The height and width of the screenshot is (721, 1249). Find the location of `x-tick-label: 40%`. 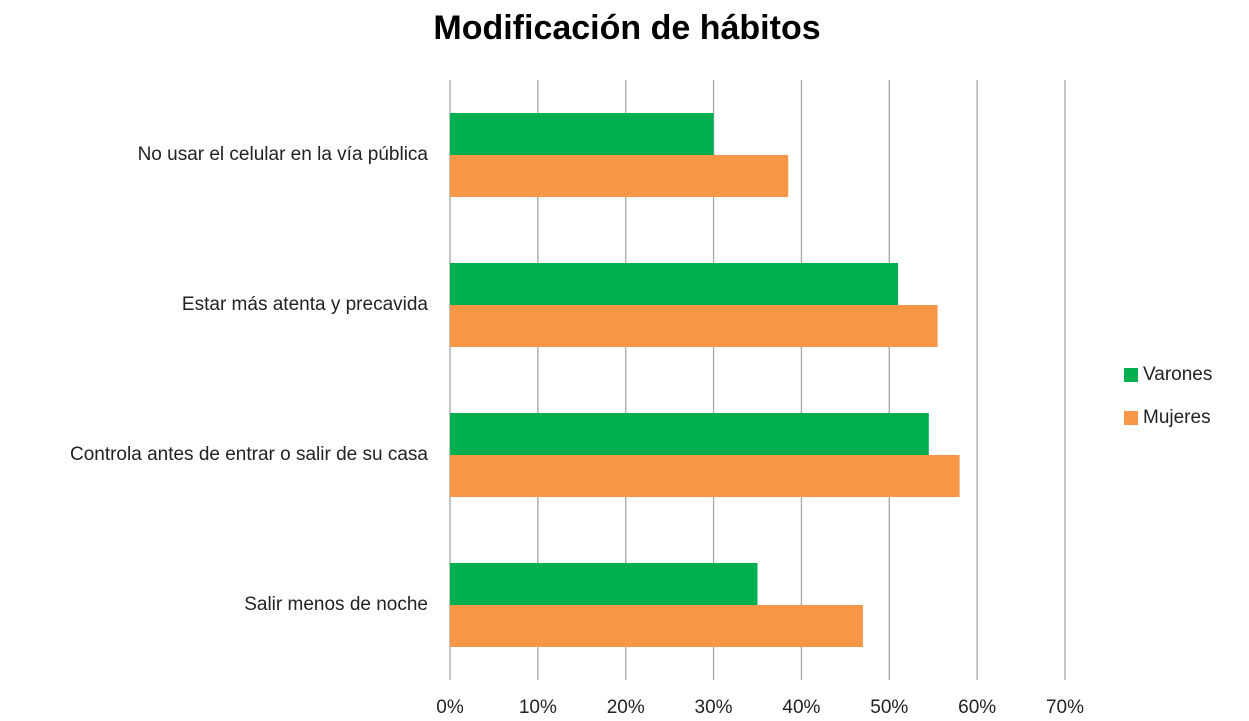

x-tick-label: 40% is located at coordinates (801, 707).